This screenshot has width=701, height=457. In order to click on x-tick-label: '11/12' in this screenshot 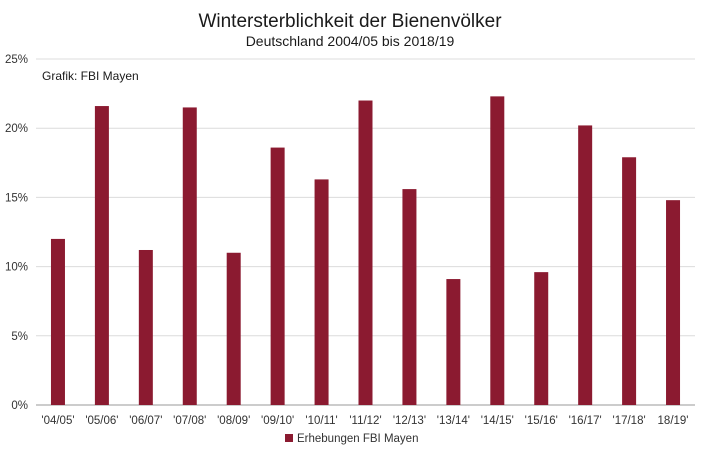, I will do `click(365, 421)`.